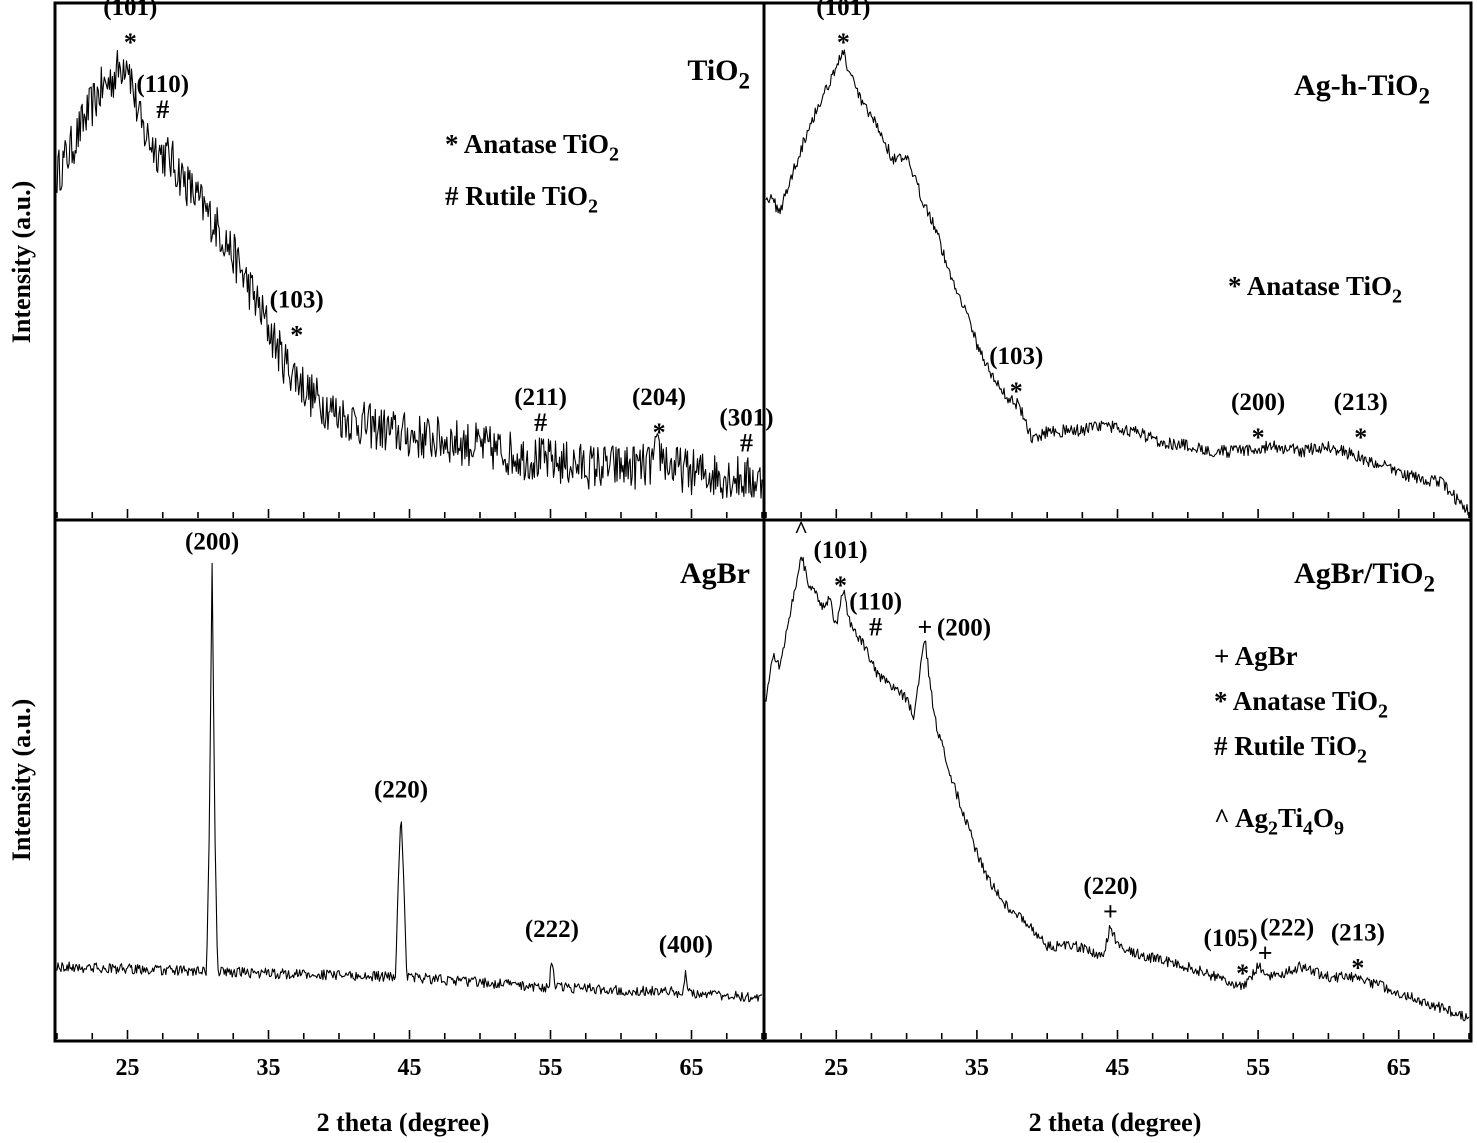 This screenshot has height=1143, width=1477. Describe the element at coordinates (1315, 289) in the screenshot. I see `legend-entry-ag-h-tio2: * Anatase TiO2` at that location.